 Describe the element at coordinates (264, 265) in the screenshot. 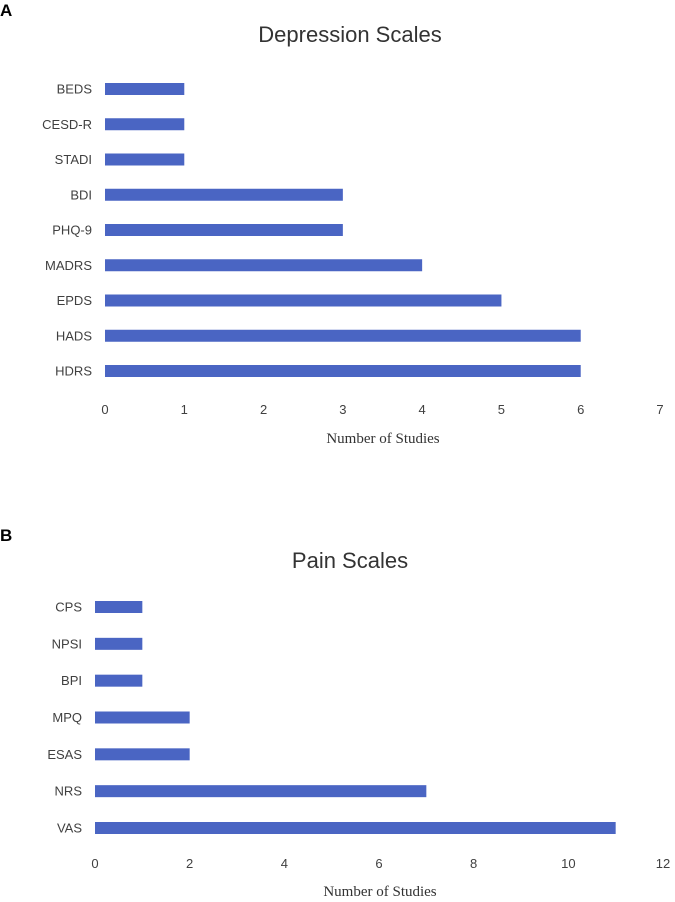

I see `bar-madrs` at that location.